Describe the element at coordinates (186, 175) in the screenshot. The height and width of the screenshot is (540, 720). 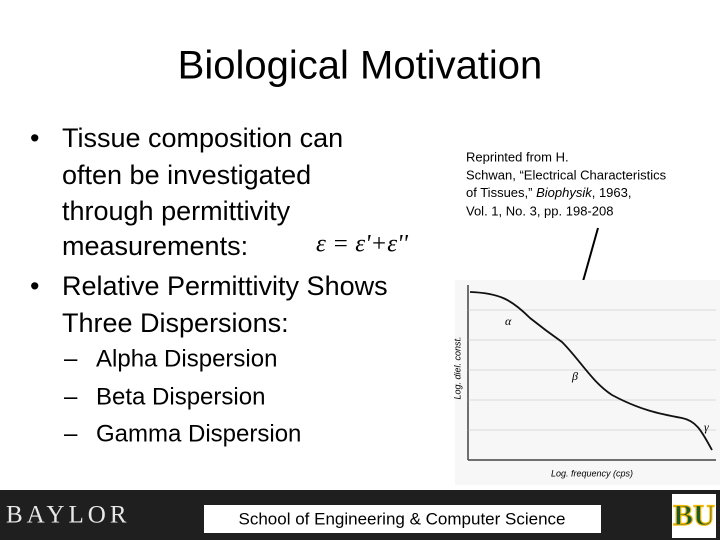
I see `bullet-line: often be investigated` at that location.